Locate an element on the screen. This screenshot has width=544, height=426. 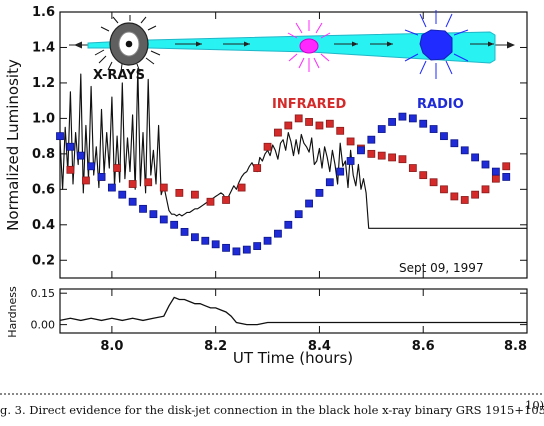
main-y-tick-label: 0.2 is located at coordinates (43, 260).